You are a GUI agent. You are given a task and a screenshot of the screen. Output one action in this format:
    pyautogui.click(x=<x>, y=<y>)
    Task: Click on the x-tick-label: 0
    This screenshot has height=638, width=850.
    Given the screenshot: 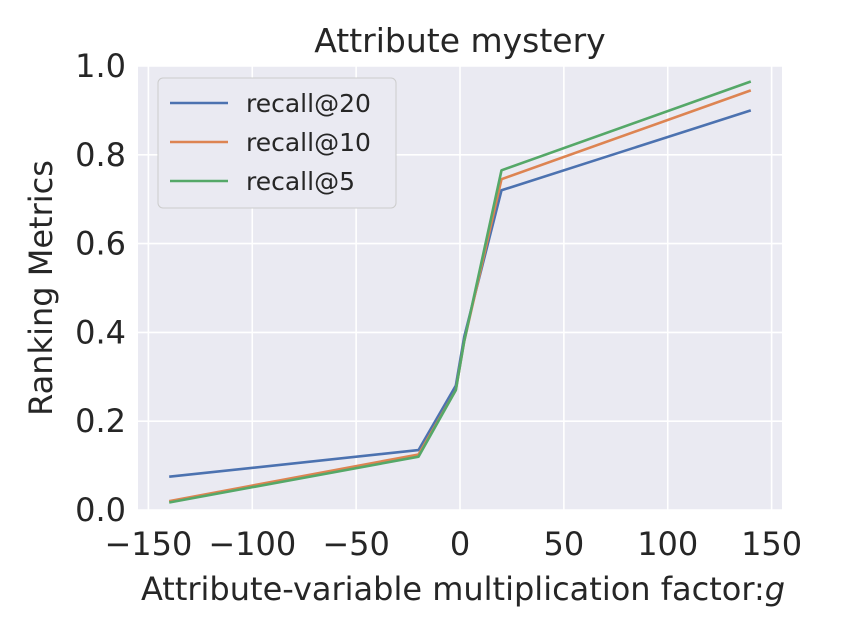 What is the action you would take?
    pyautogui.click(x=460, y=544)
    